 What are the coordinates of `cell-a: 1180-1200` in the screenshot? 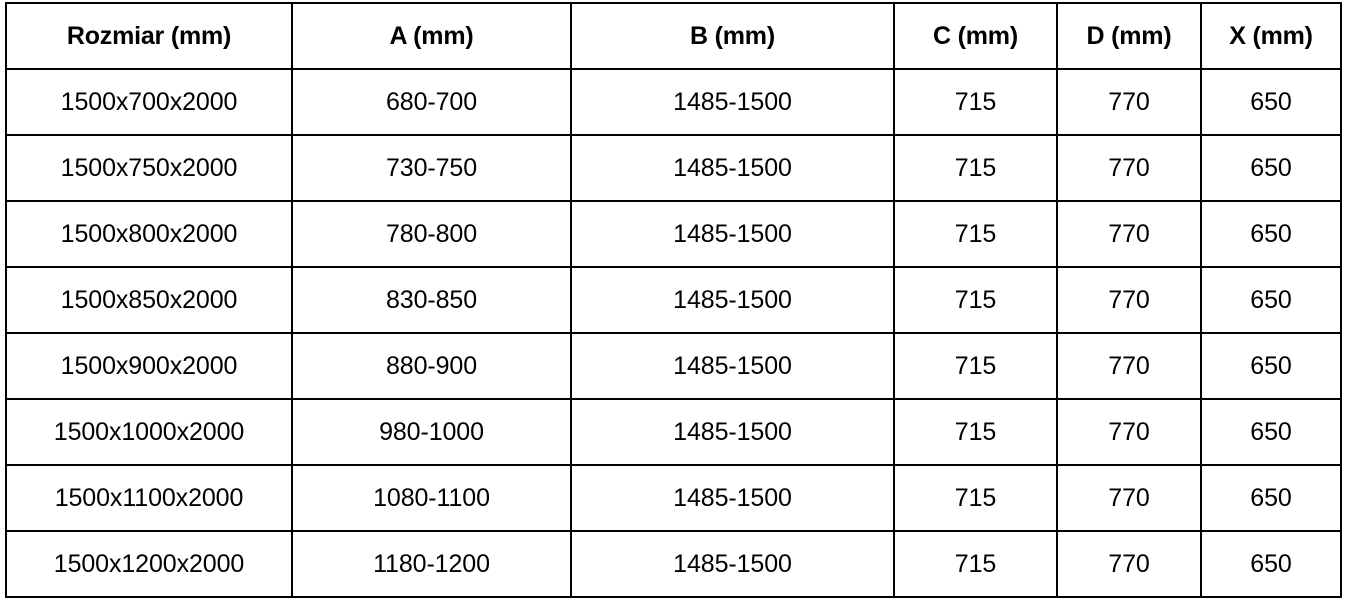 It's located at (431, 564).